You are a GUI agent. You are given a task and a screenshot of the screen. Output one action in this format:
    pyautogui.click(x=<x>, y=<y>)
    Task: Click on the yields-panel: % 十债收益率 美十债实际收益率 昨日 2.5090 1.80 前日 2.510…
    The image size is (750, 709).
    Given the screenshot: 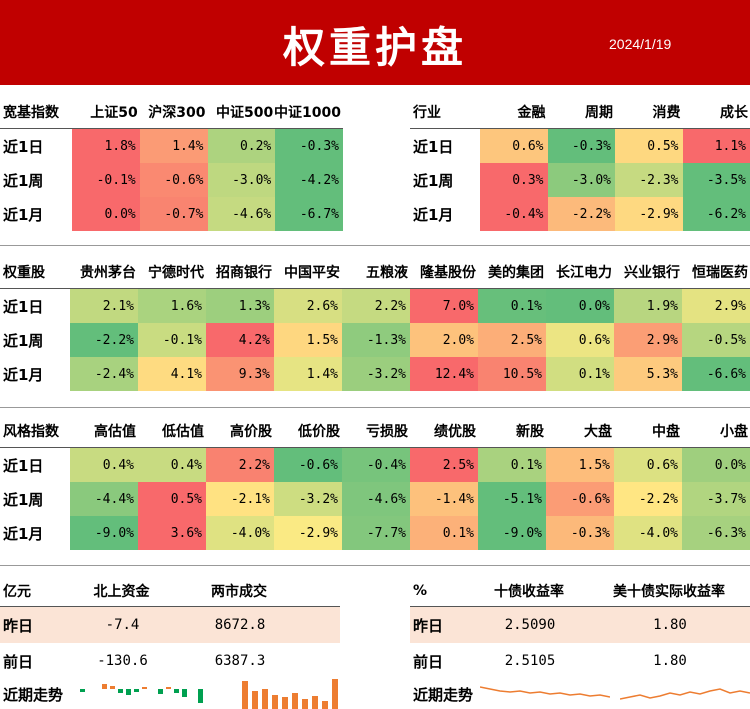 What is the action you would take?
    pyautogui.click(x=580, y=642)
    